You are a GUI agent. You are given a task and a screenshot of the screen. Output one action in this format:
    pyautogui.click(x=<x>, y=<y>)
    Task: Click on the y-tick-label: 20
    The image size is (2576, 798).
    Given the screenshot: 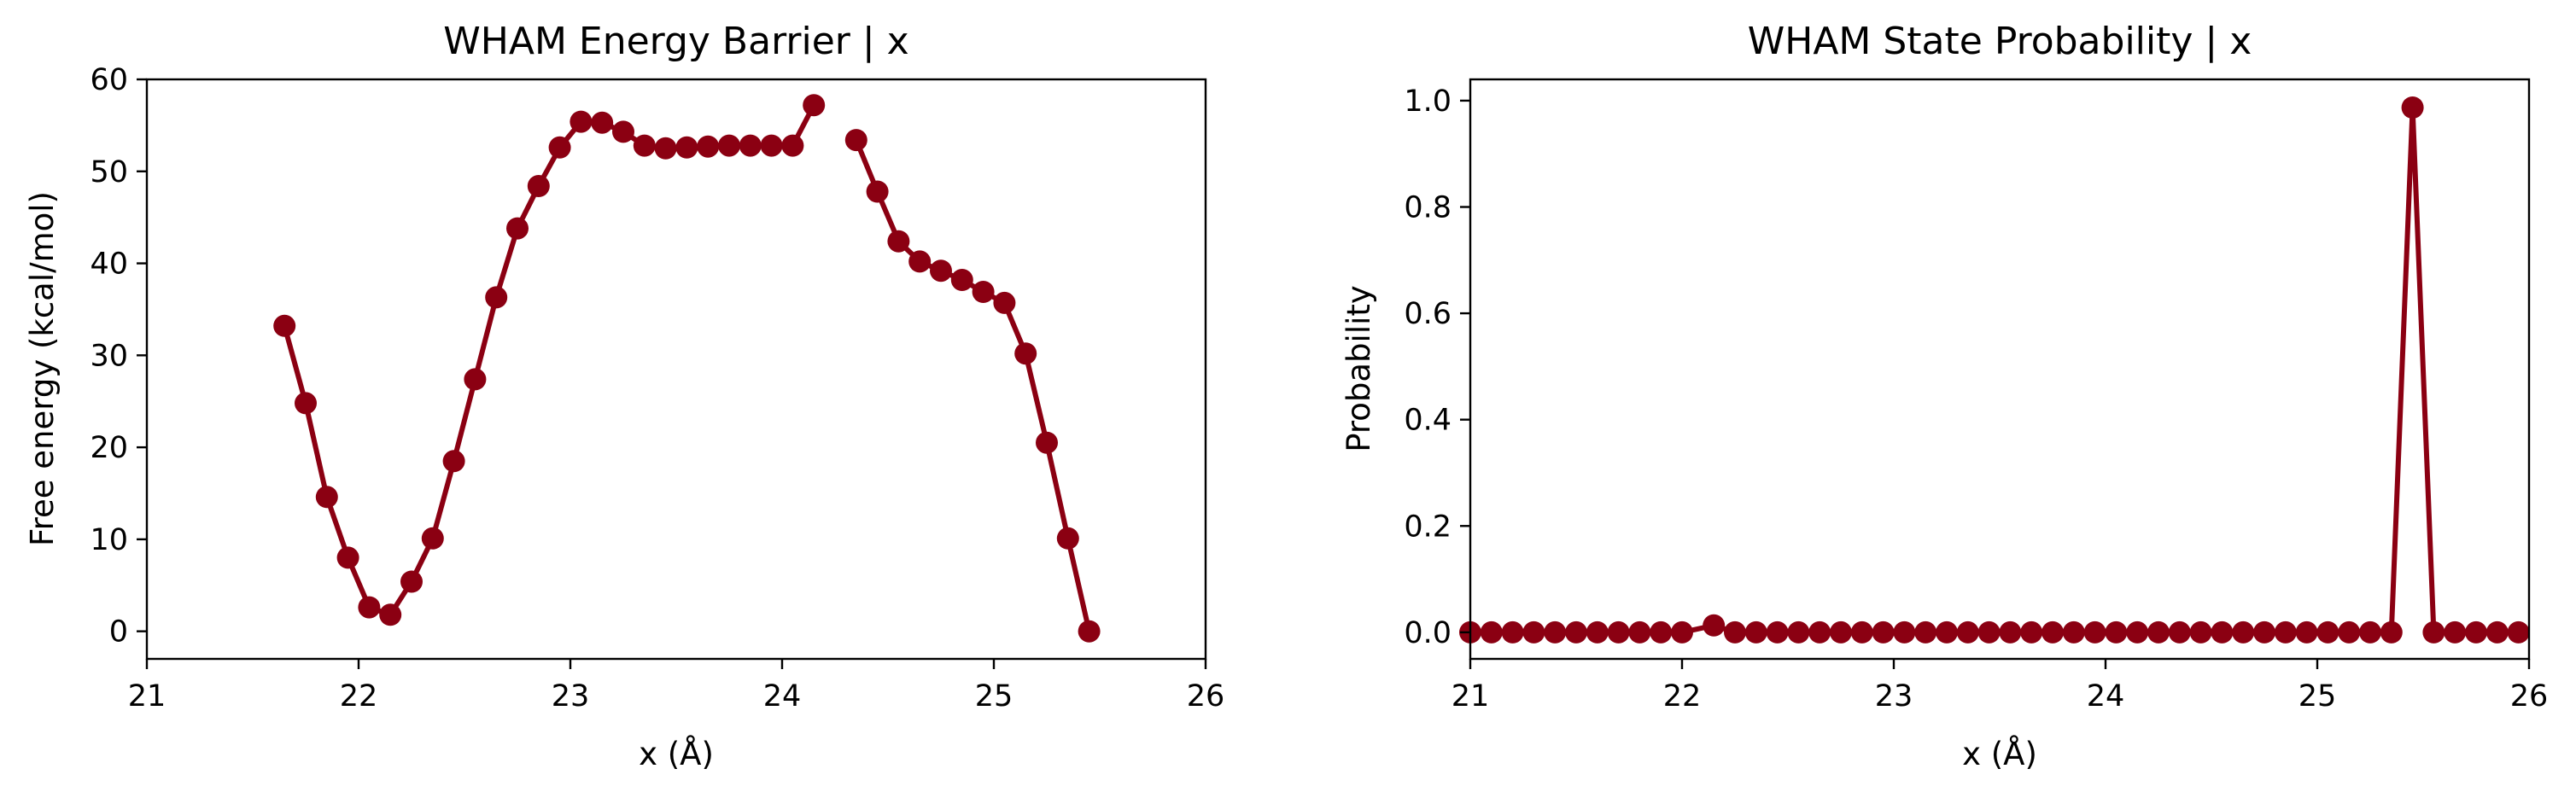 What is the action you would take?
    pyautogui.click(x=109, y=448)
    